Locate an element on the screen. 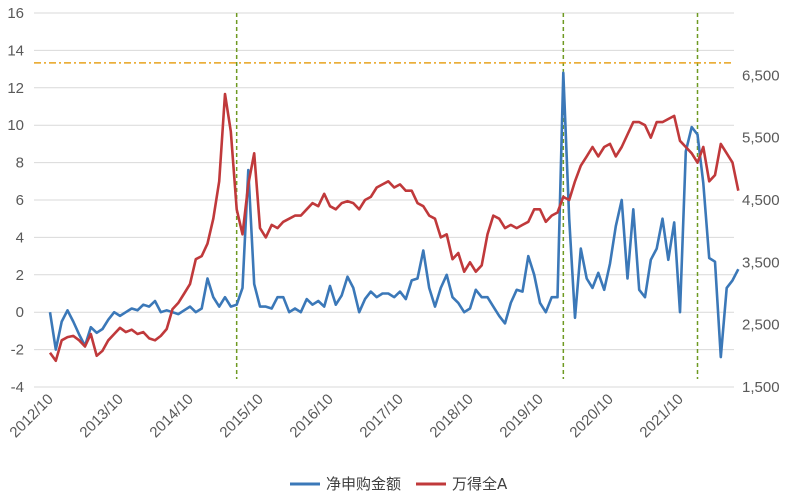  x-tick-label: 2012/10 is located at coordinates (31, 416).